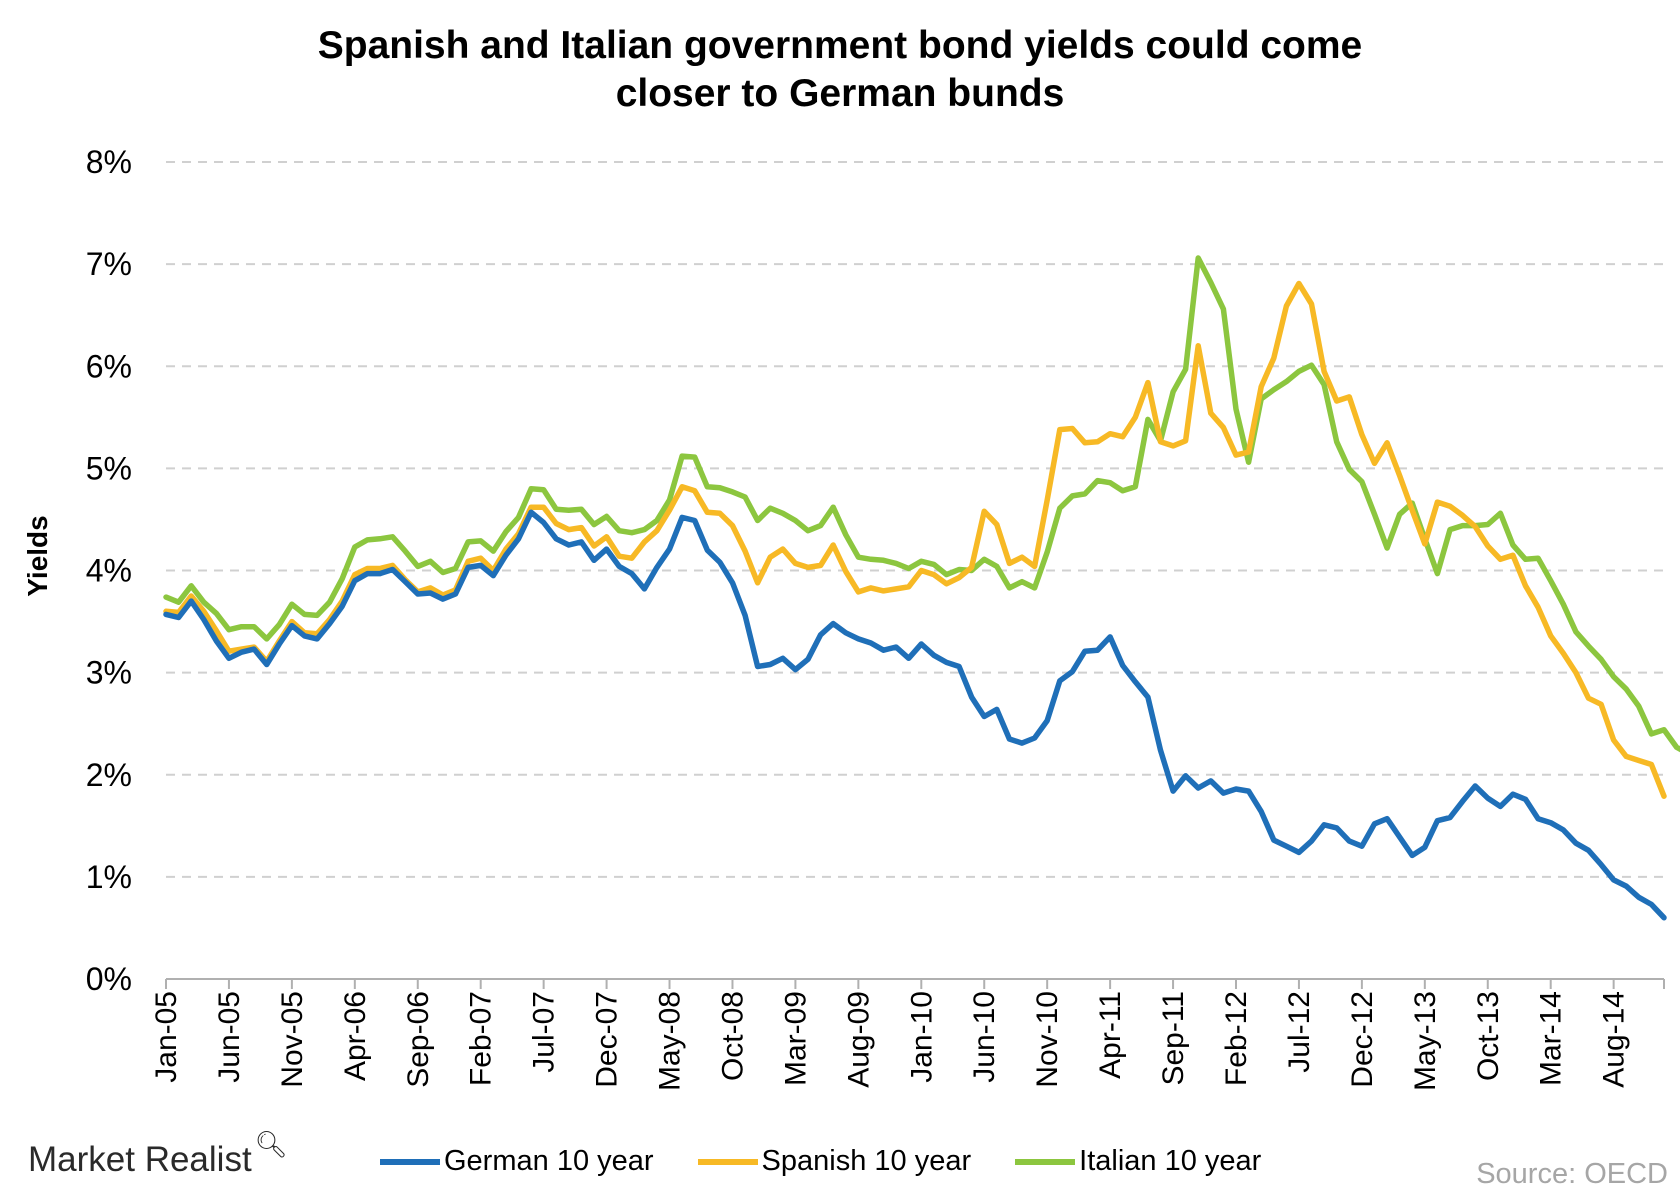 The image size is (1680, 1200). I want to click on x-tick-label: Aug-09, so click(858, 1039).